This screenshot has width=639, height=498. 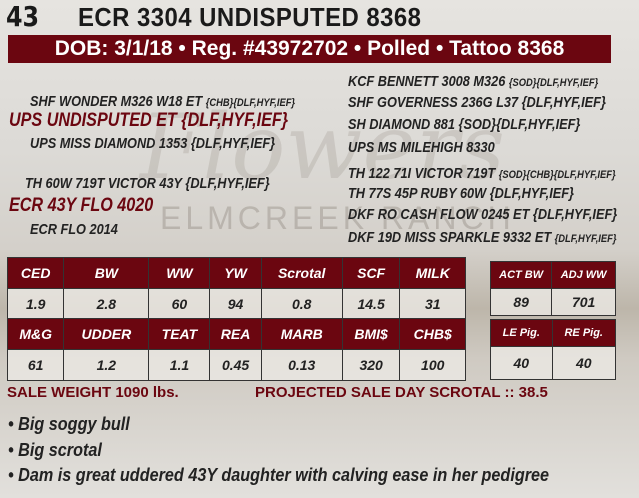 I want to click on value-r1v-2: 60, so click(x=179, y=303).